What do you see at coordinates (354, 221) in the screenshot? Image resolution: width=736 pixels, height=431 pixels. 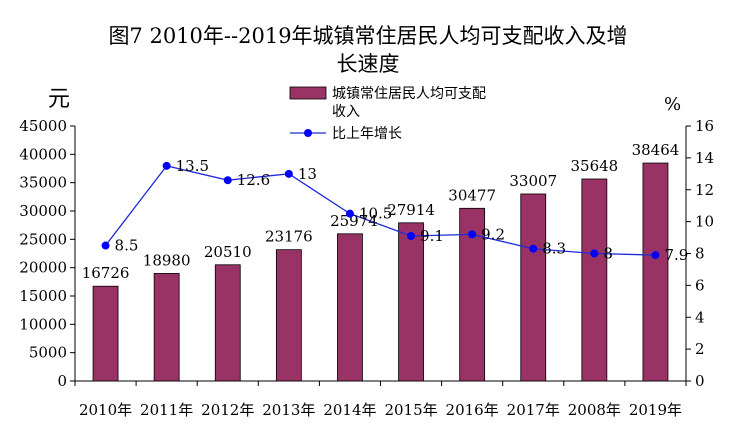 I see `bar-value-label: 25974` at bounding box center [354, 221].